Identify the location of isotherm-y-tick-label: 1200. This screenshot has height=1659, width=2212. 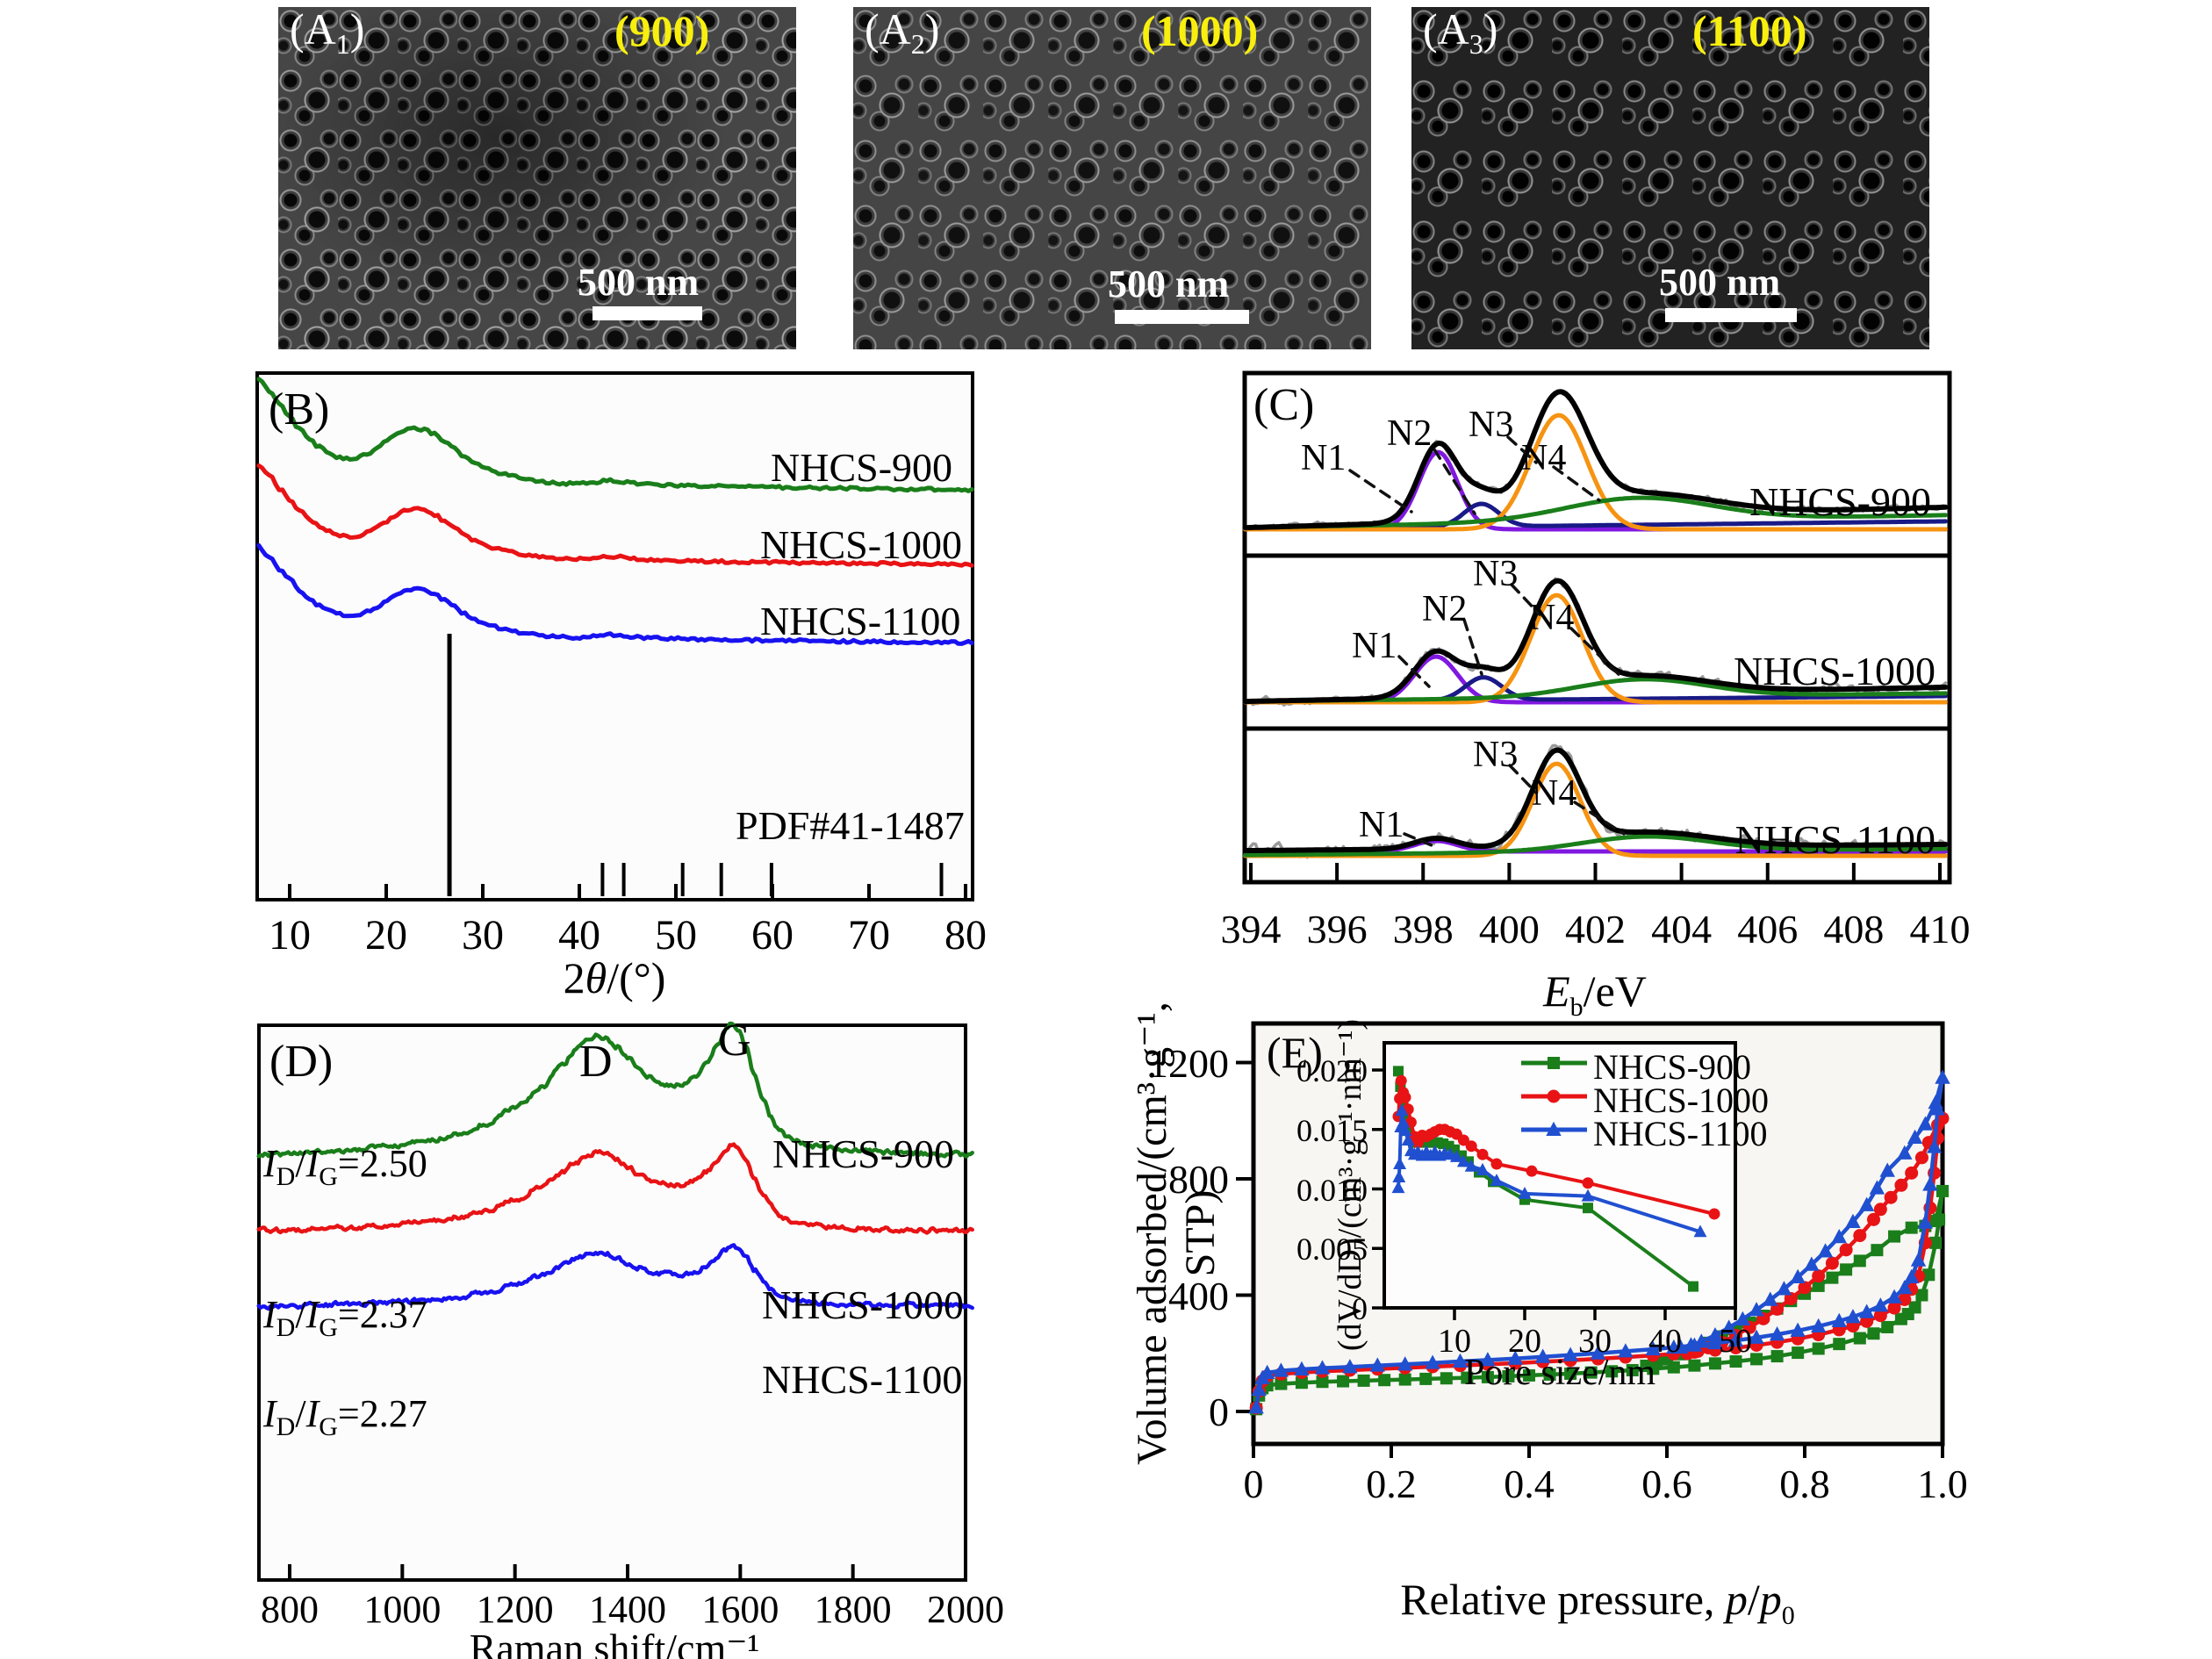
(1188, 1063).